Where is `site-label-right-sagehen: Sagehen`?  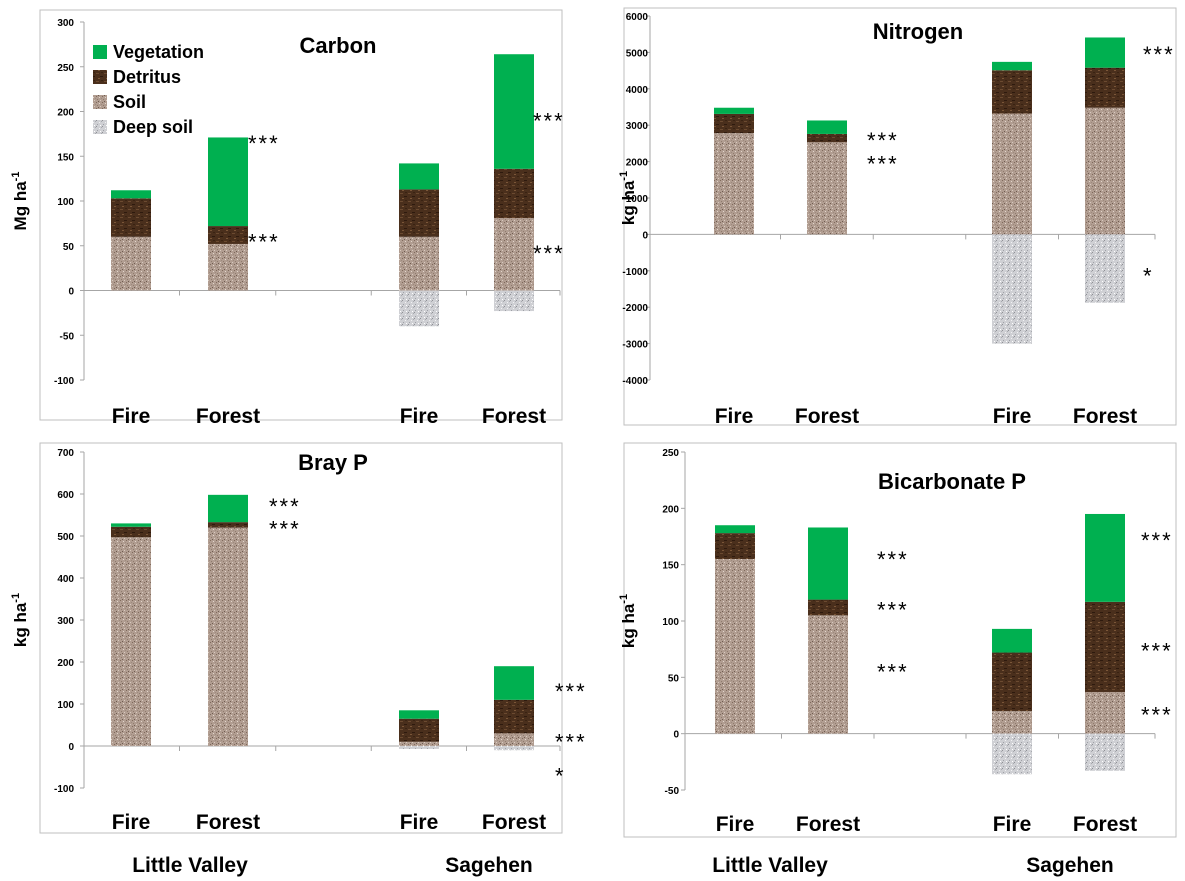 site-label-right-sagehen: Sagehen is located at coordinates (1070, 865).